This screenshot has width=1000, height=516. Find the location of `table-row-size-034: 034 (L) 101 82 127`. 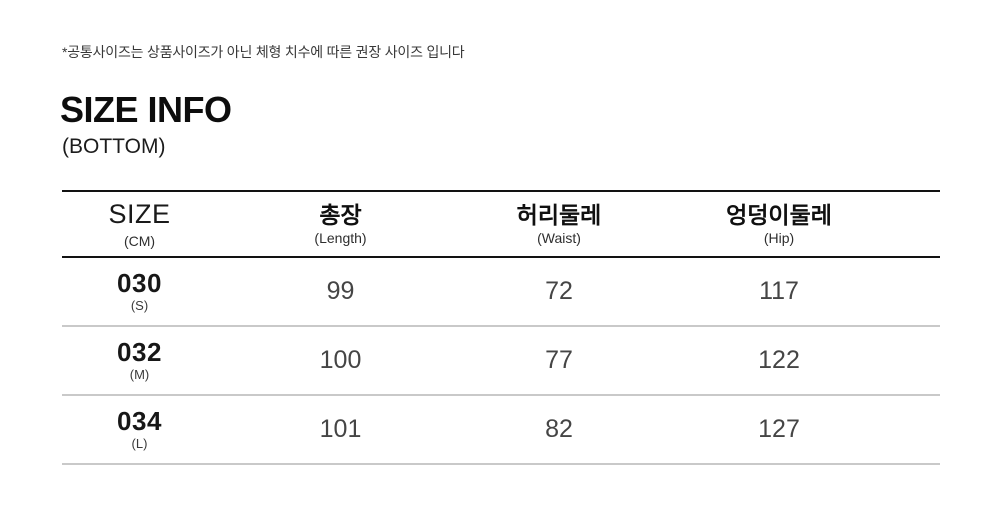

table-row-size-034: 034 (L) 101 82 127 is located at coordinates (501, 430).